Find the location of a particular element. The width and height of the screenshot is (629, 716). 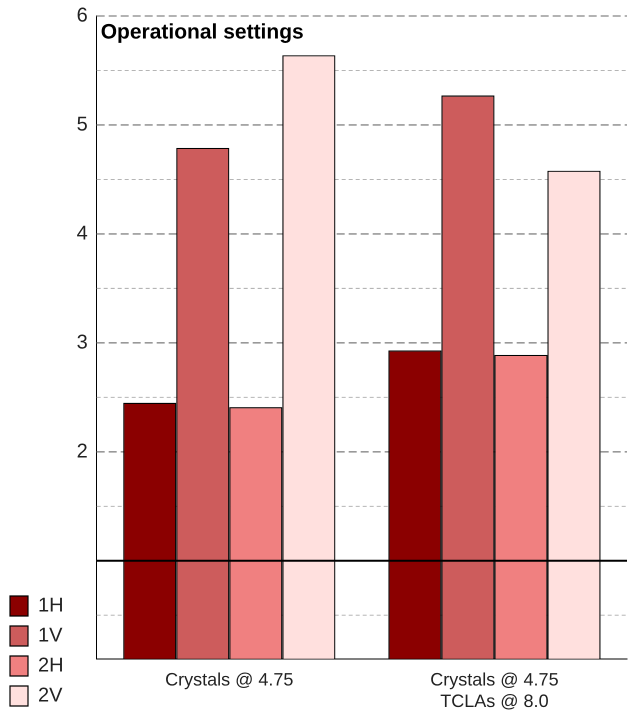

legend-label: 2V is located at coordinates (51, 695).